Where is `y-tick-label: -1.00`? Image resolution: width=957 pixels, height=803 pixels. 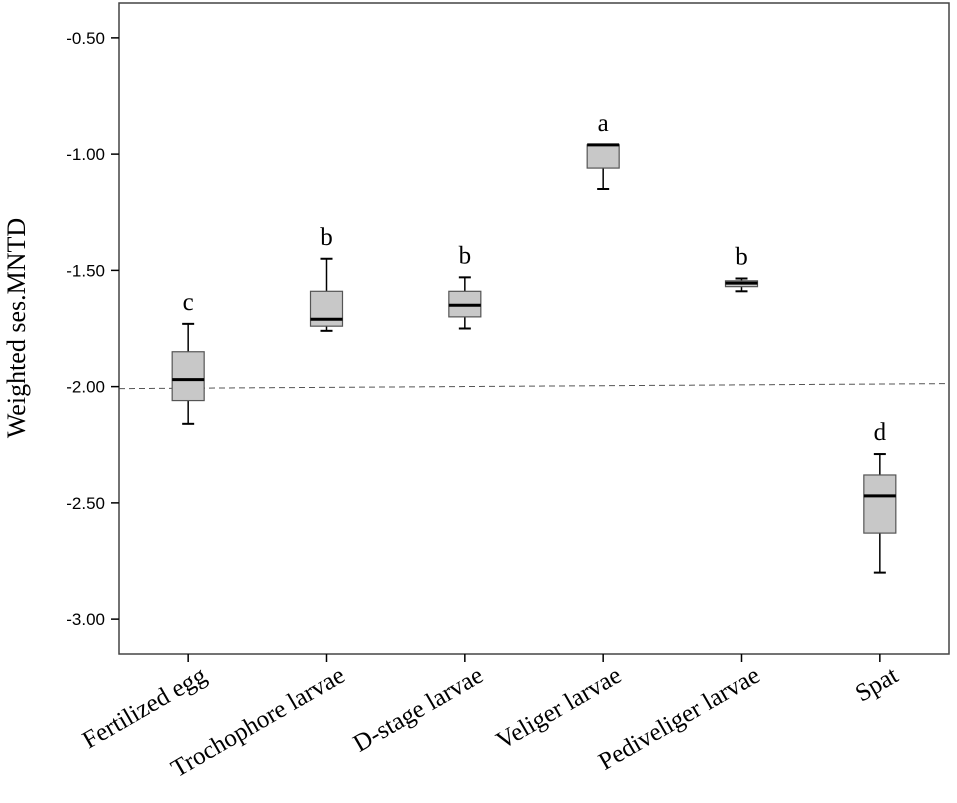
y-tick-label: -1.00 is located at coordinates (85, 154).